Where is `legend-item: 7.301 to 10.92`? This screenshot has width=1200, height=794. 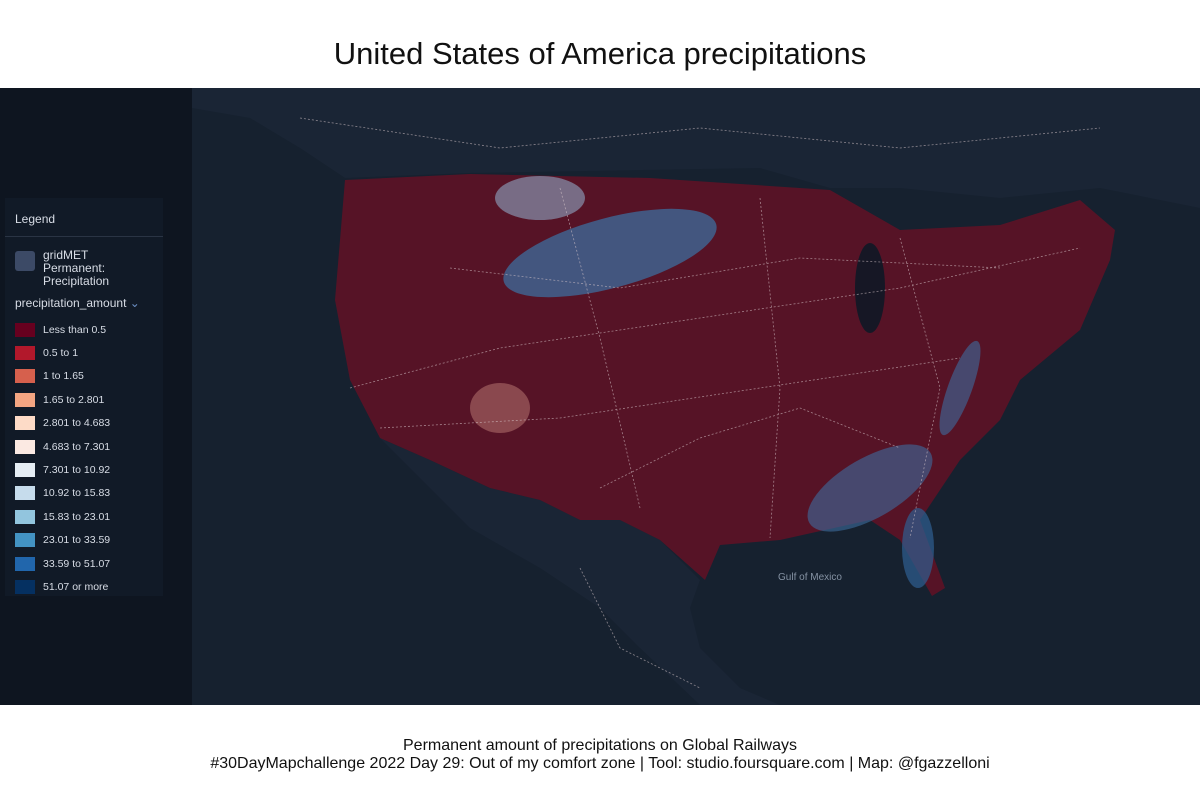
legend-item: 7.301 to 10.92 is located at coordinates (84, 469).